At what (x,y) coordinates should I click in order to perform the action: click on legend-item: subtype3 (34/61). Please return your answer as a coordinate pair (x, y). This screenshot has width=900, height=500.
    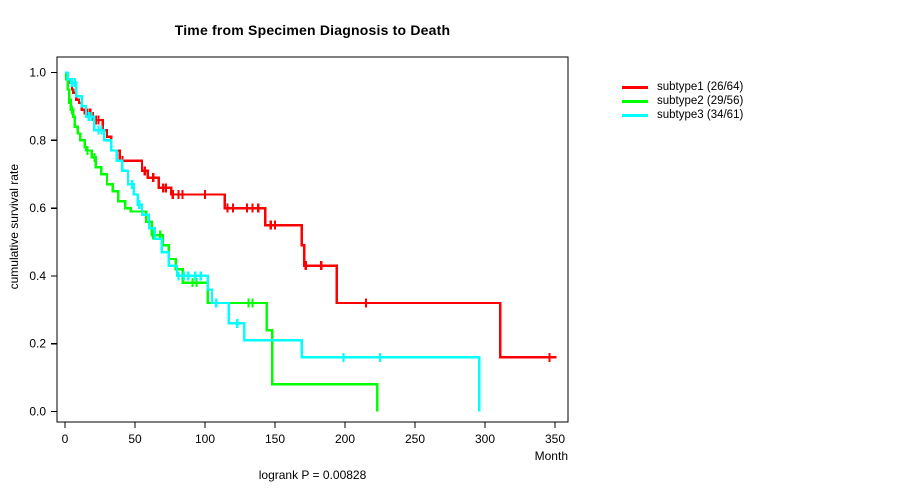
    Looking at the image, I should click on (682, 115).